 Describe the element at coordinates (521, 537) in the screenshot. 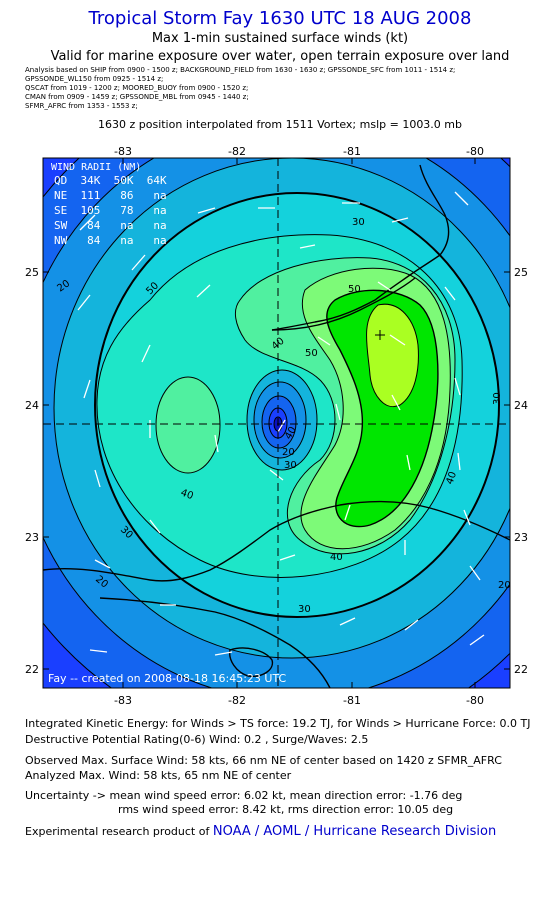

I see `lat-tick-right: 23` at that location.